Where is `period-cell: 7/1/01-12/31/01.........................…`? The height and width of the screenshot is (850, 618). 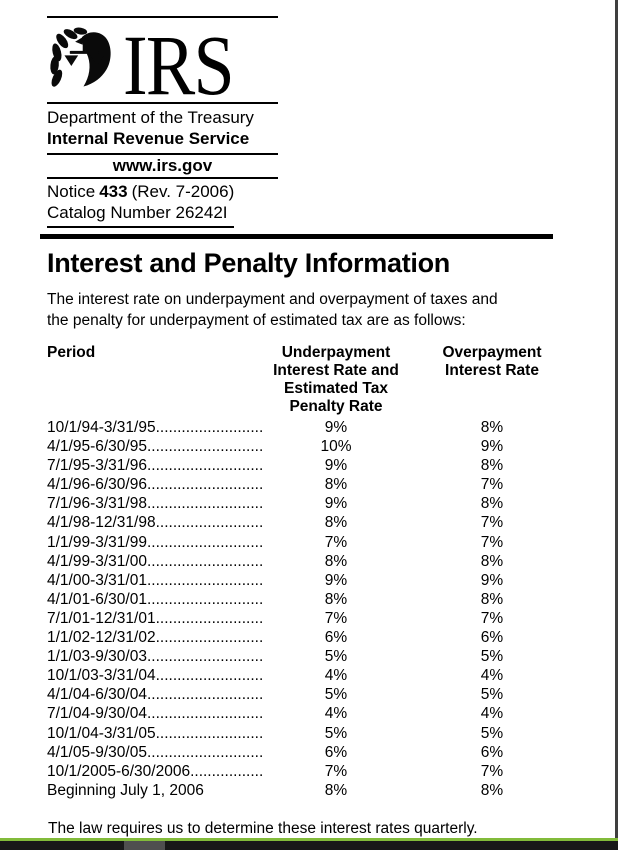
period-cell: 7/1/01-12/31/01.........................… is located at coordinates (159, 618).